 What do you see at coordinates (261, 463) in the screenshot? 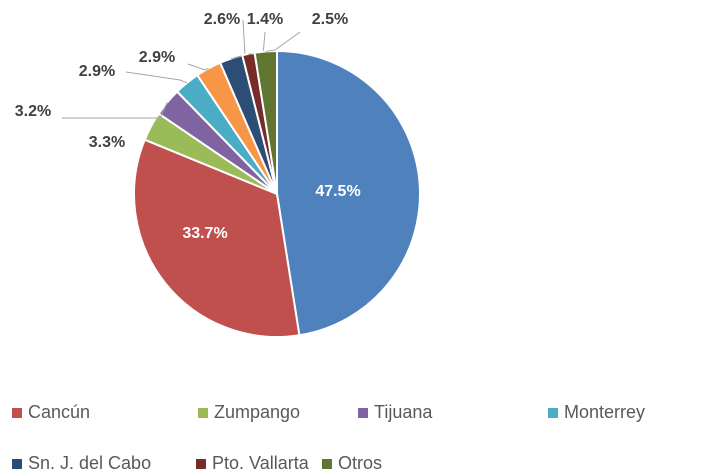
I see `legend-label: Pto. Vallarta` at bounding box center [261, 463].